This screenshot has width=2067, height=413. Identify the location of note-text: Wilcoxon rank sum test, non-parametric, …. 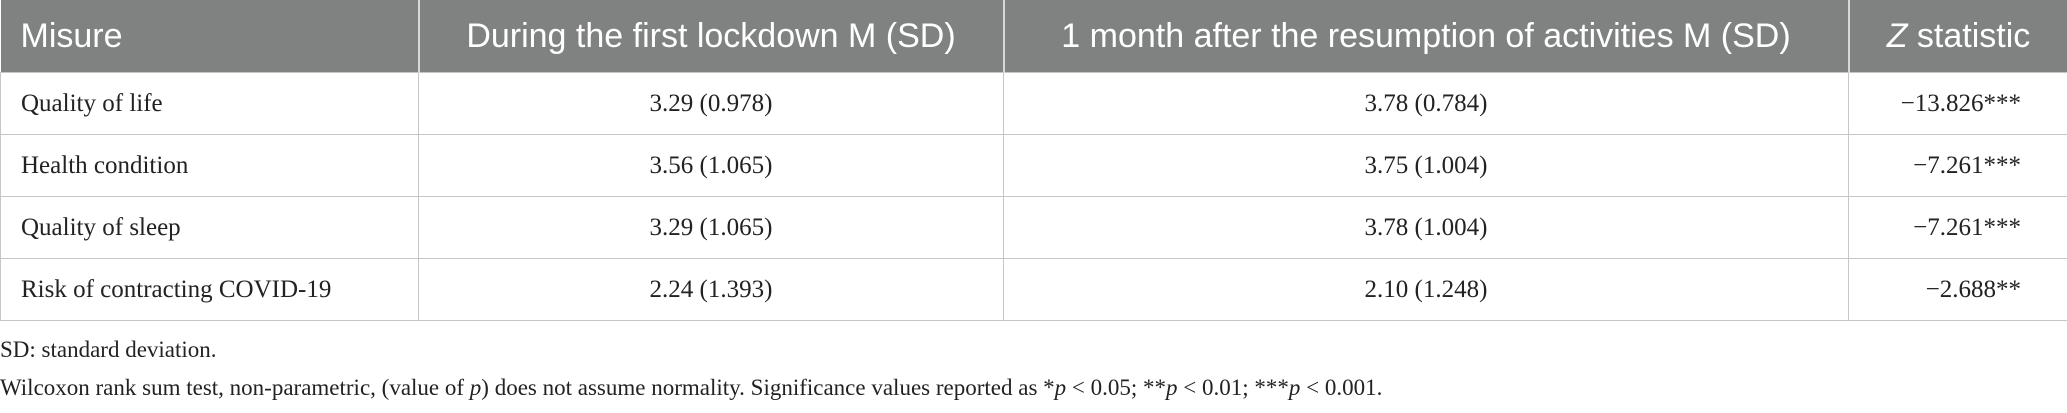
(235, 387).